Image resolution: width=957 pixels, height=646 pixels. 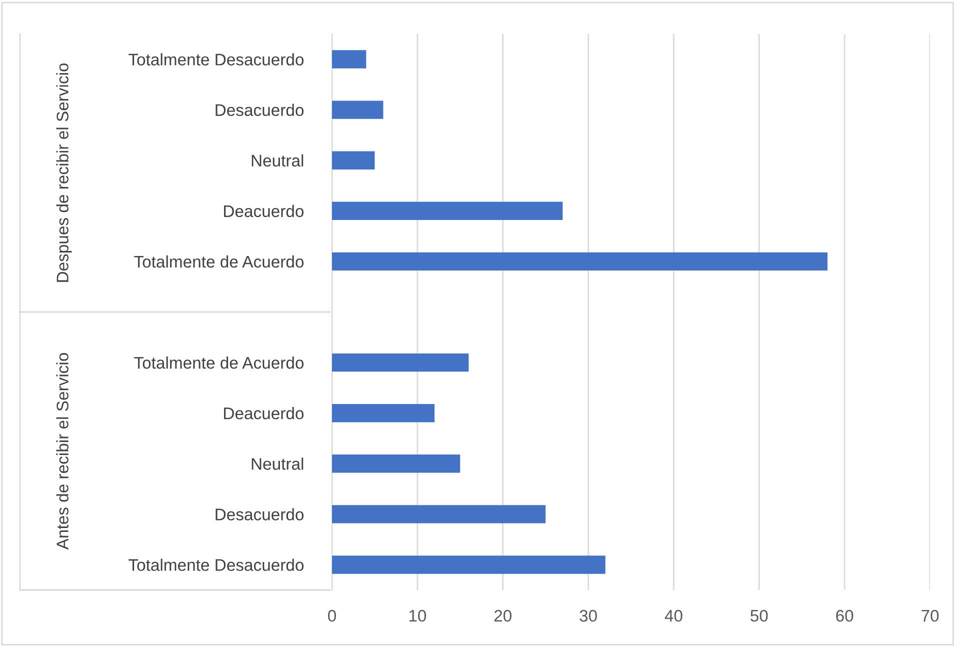 I want to click on x-tick-label: 30, so click(x=588, y=616).